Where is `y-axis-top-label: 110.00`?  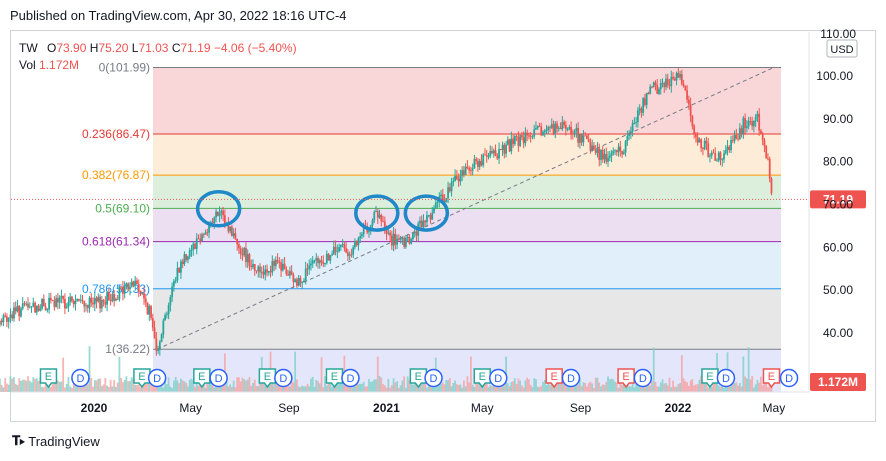
y-axis-top-label: 110.00 is located at coordinates (838, 34).